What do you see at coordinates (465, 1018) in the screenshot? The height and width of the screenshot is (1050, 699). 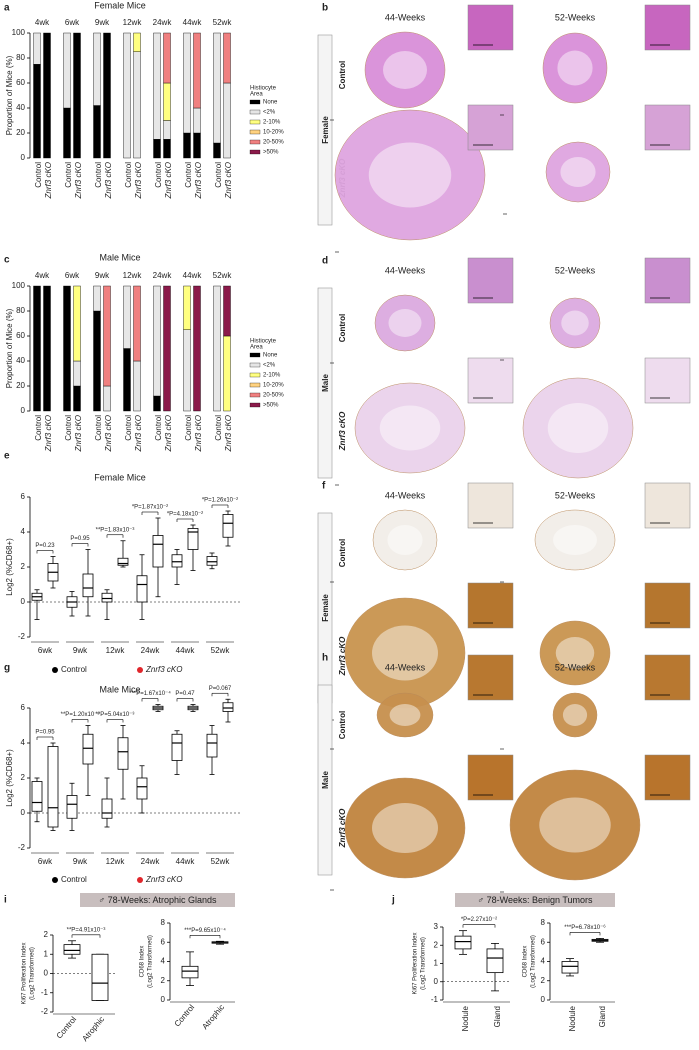 I see `x-tick-label: Nodule` at bounding box center [465, 1018].